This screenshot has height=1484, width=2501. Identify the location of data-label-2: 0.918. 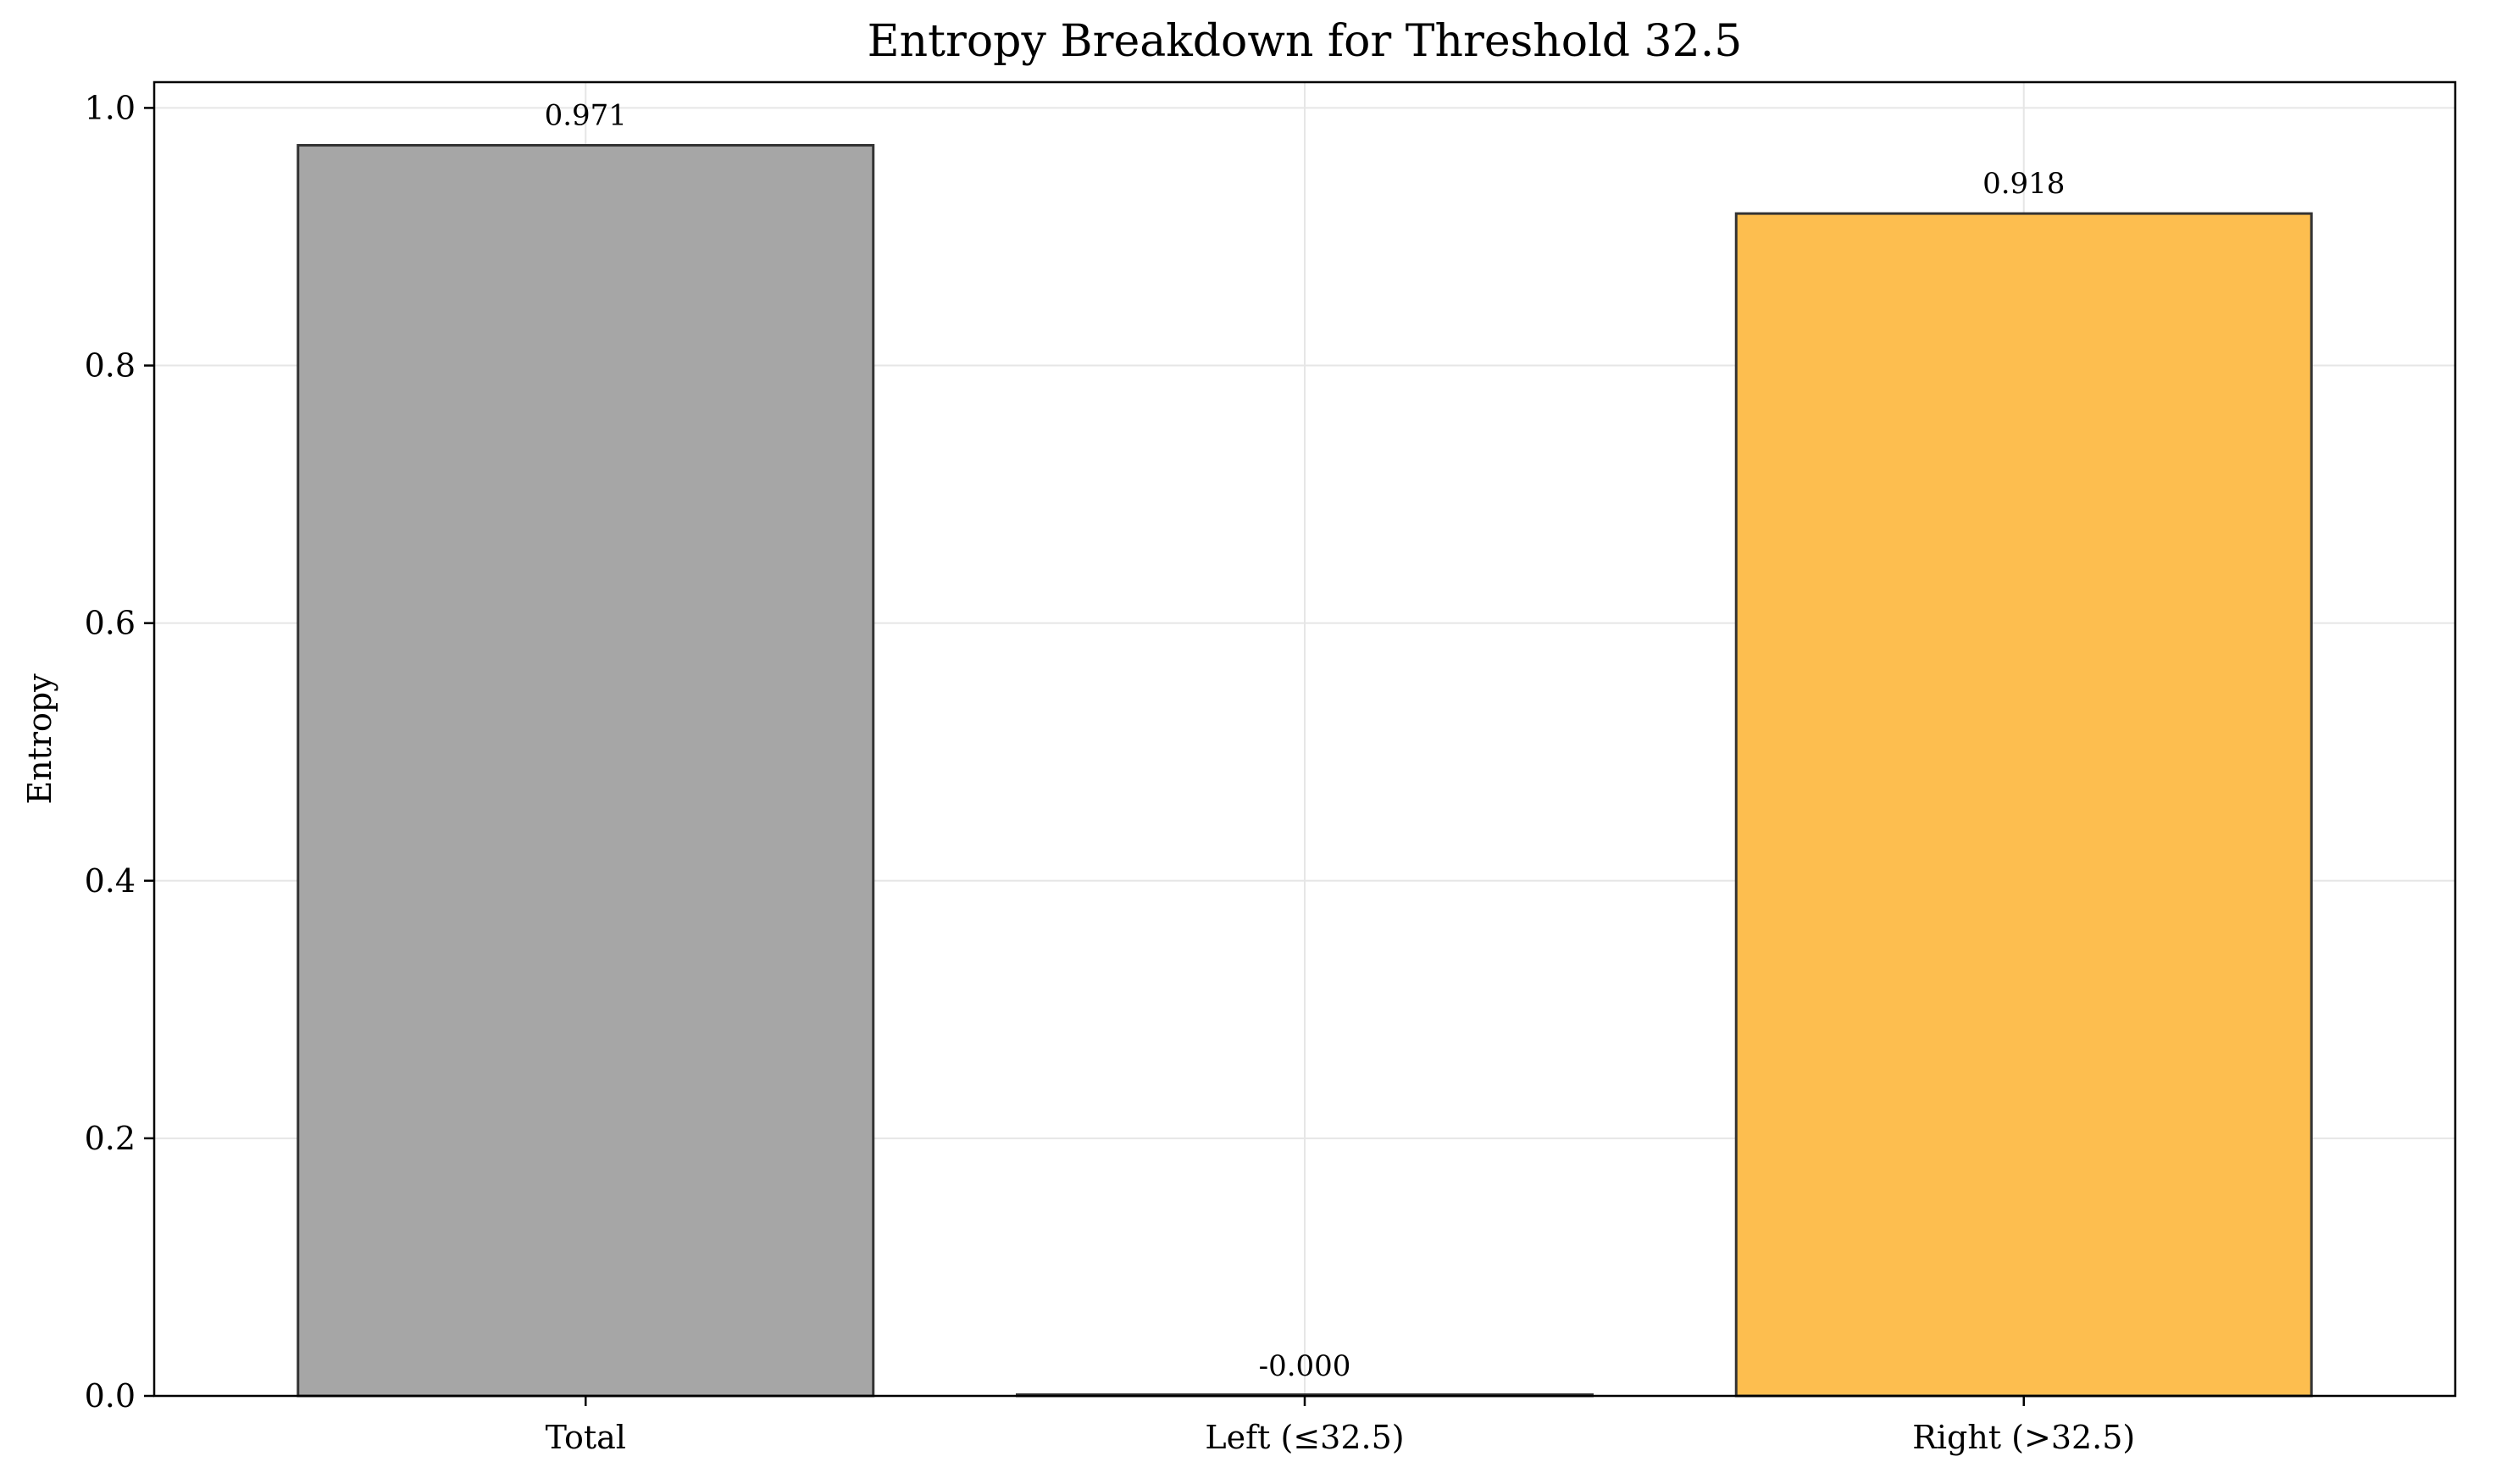
(2023, 184).